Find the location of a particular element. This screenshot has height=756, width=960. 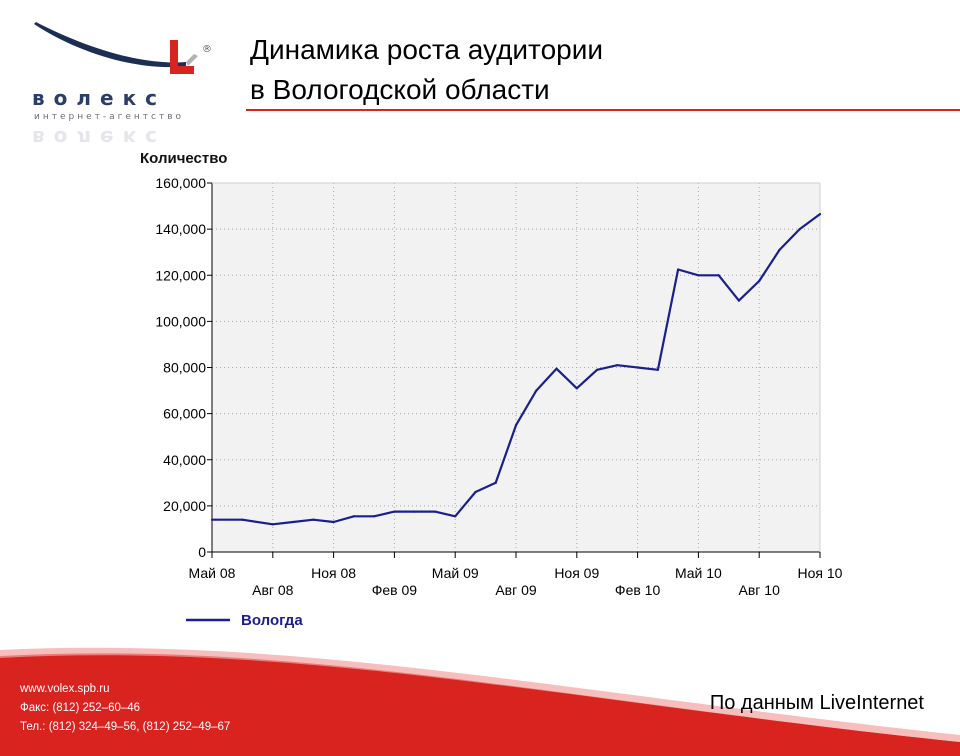

logo-subtitle: интернет-агентство is located at coordinates (109, 117).